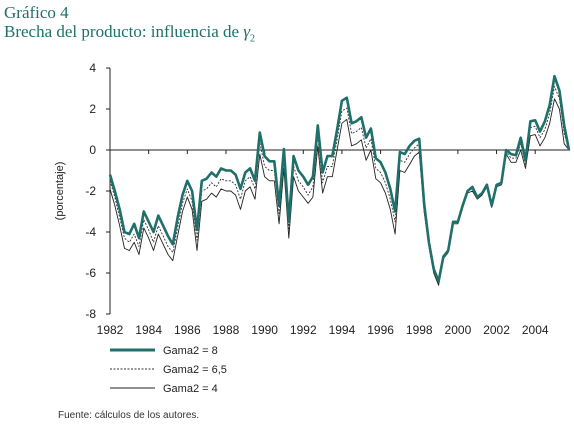 This screenshot has height=425, width=574. I want to click on chart-title-line1: Gráfico 4, so click(36, 12).